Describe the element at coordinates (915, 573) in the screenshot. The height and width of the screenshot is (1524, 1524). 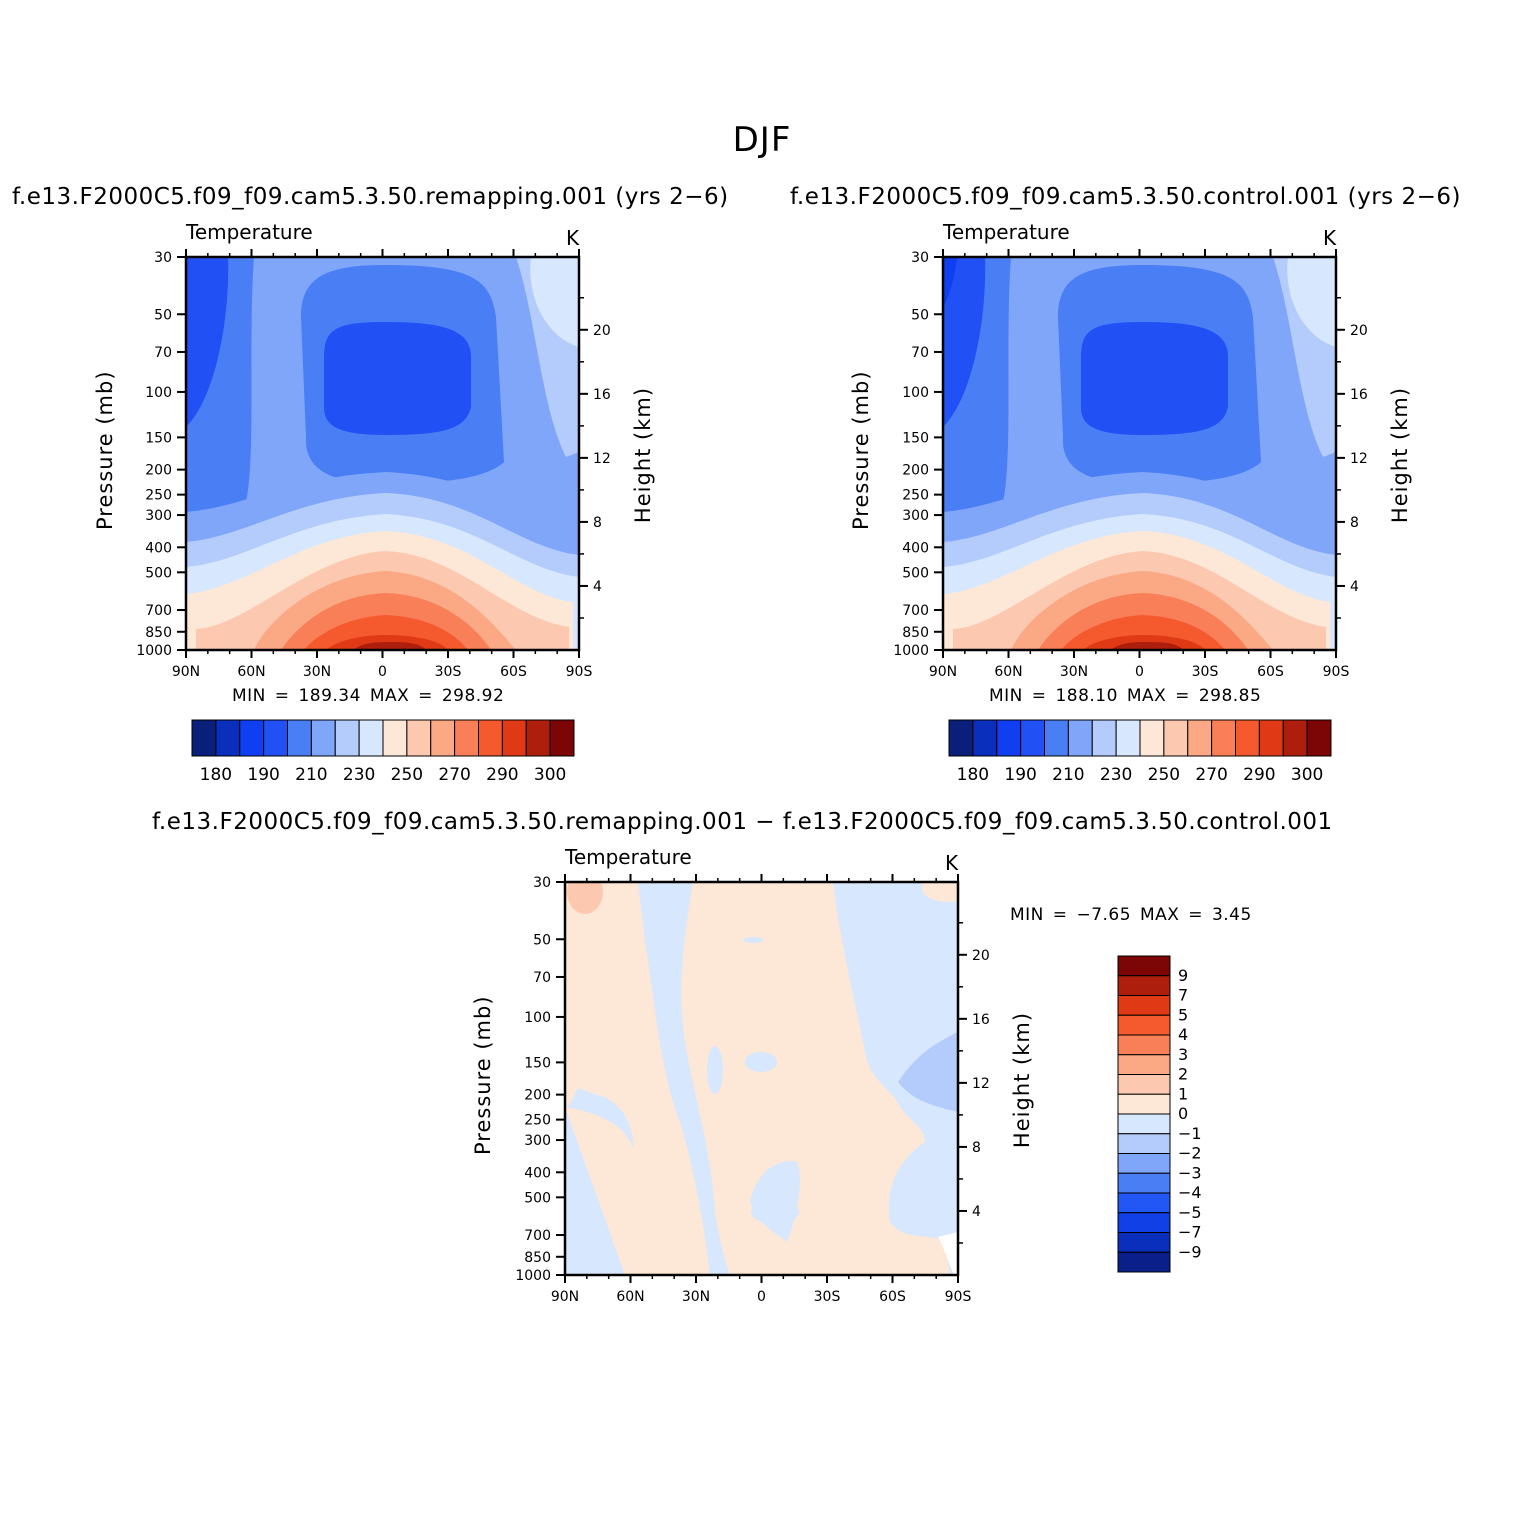
I see `y-tick-label: 500` at that location.